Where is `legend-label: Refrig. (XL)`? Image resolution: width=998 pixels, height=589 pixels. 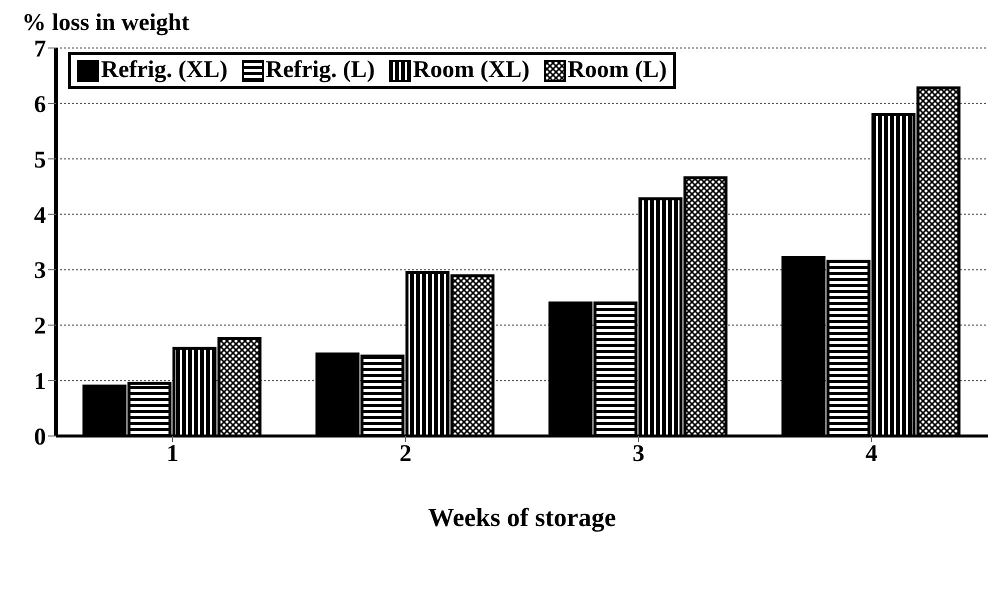 legend-label: Refrig. (XL) is located at coordinates (164, 70).